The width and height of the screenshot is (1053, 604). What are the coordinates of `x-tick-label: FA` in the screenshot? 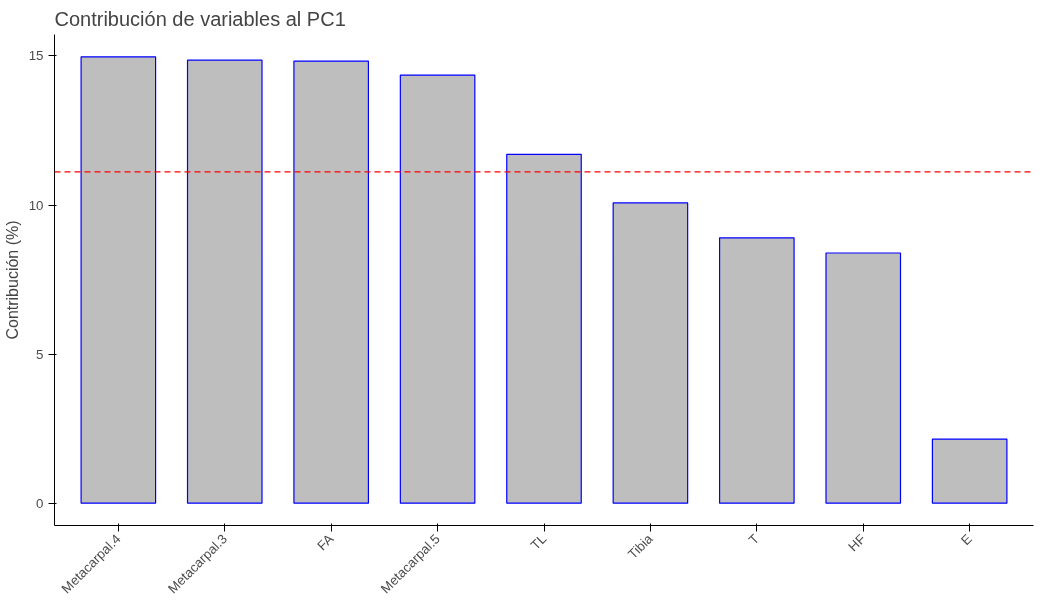 It's located at (325, 542).